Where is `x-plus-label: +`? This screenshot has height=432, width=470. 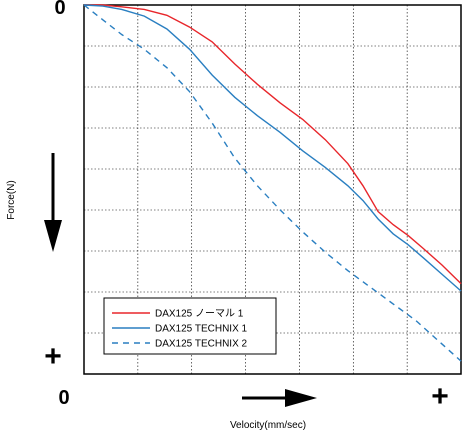
x-plus-label: + is located at coordinates (440, 396).